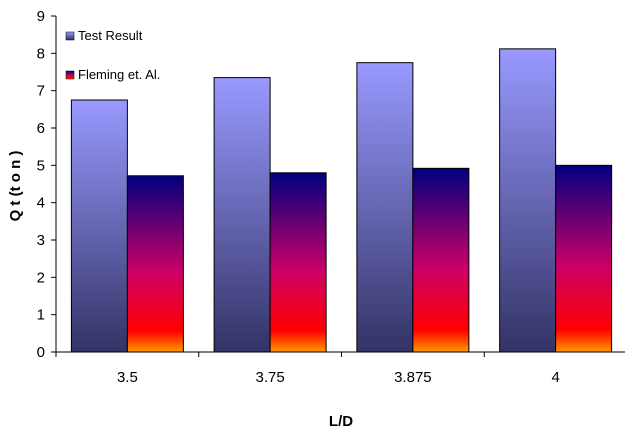  I want to click on y-tick-label: 1, so click(41, 315).